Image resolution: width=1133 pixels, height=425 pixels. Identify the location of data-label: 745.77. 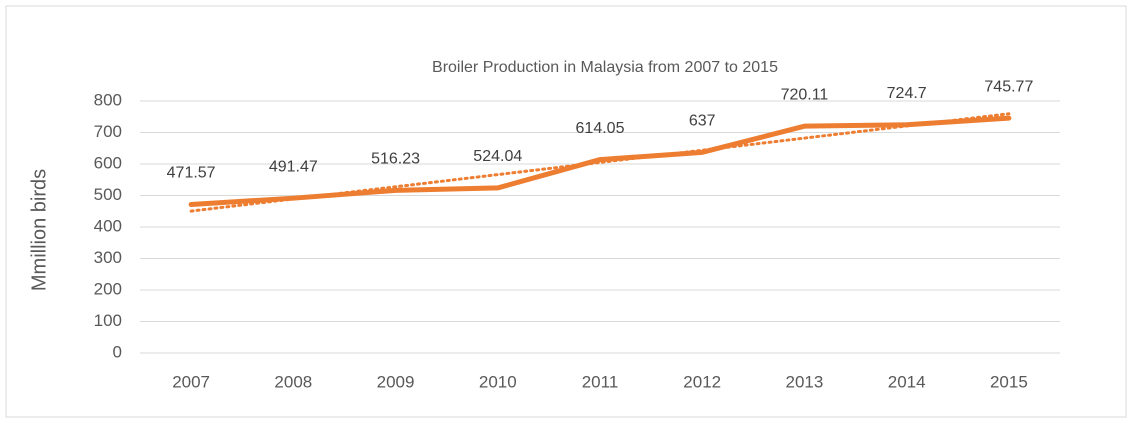
(1008, 86).